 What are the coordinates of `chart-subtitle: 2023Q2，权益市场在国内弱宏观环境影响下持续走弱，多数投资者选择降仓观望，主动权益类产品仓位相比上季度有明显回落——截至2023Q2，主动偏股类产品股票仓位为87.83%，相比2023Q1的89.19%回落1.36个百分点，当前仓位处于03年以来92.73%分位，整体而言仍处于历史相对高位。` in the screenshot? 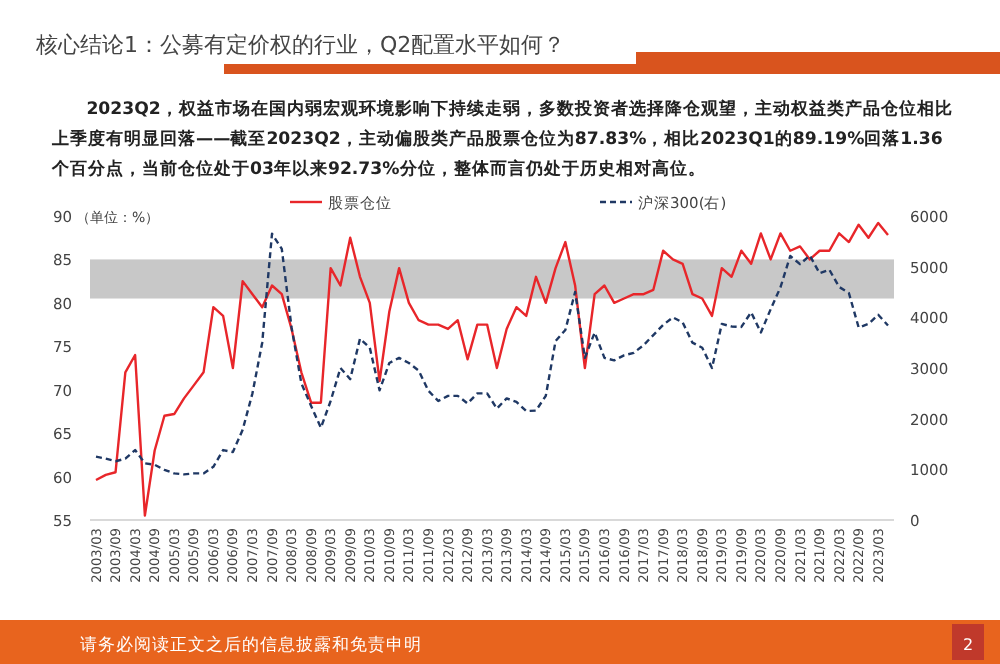 It's located at (503, 140).